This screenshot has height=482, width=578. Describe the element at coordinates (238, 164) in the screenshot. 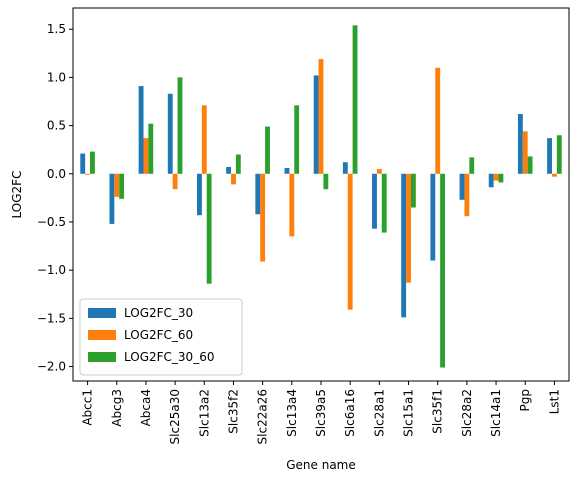

I see `bar-log2fc-30-60-slc35f2` at that location.